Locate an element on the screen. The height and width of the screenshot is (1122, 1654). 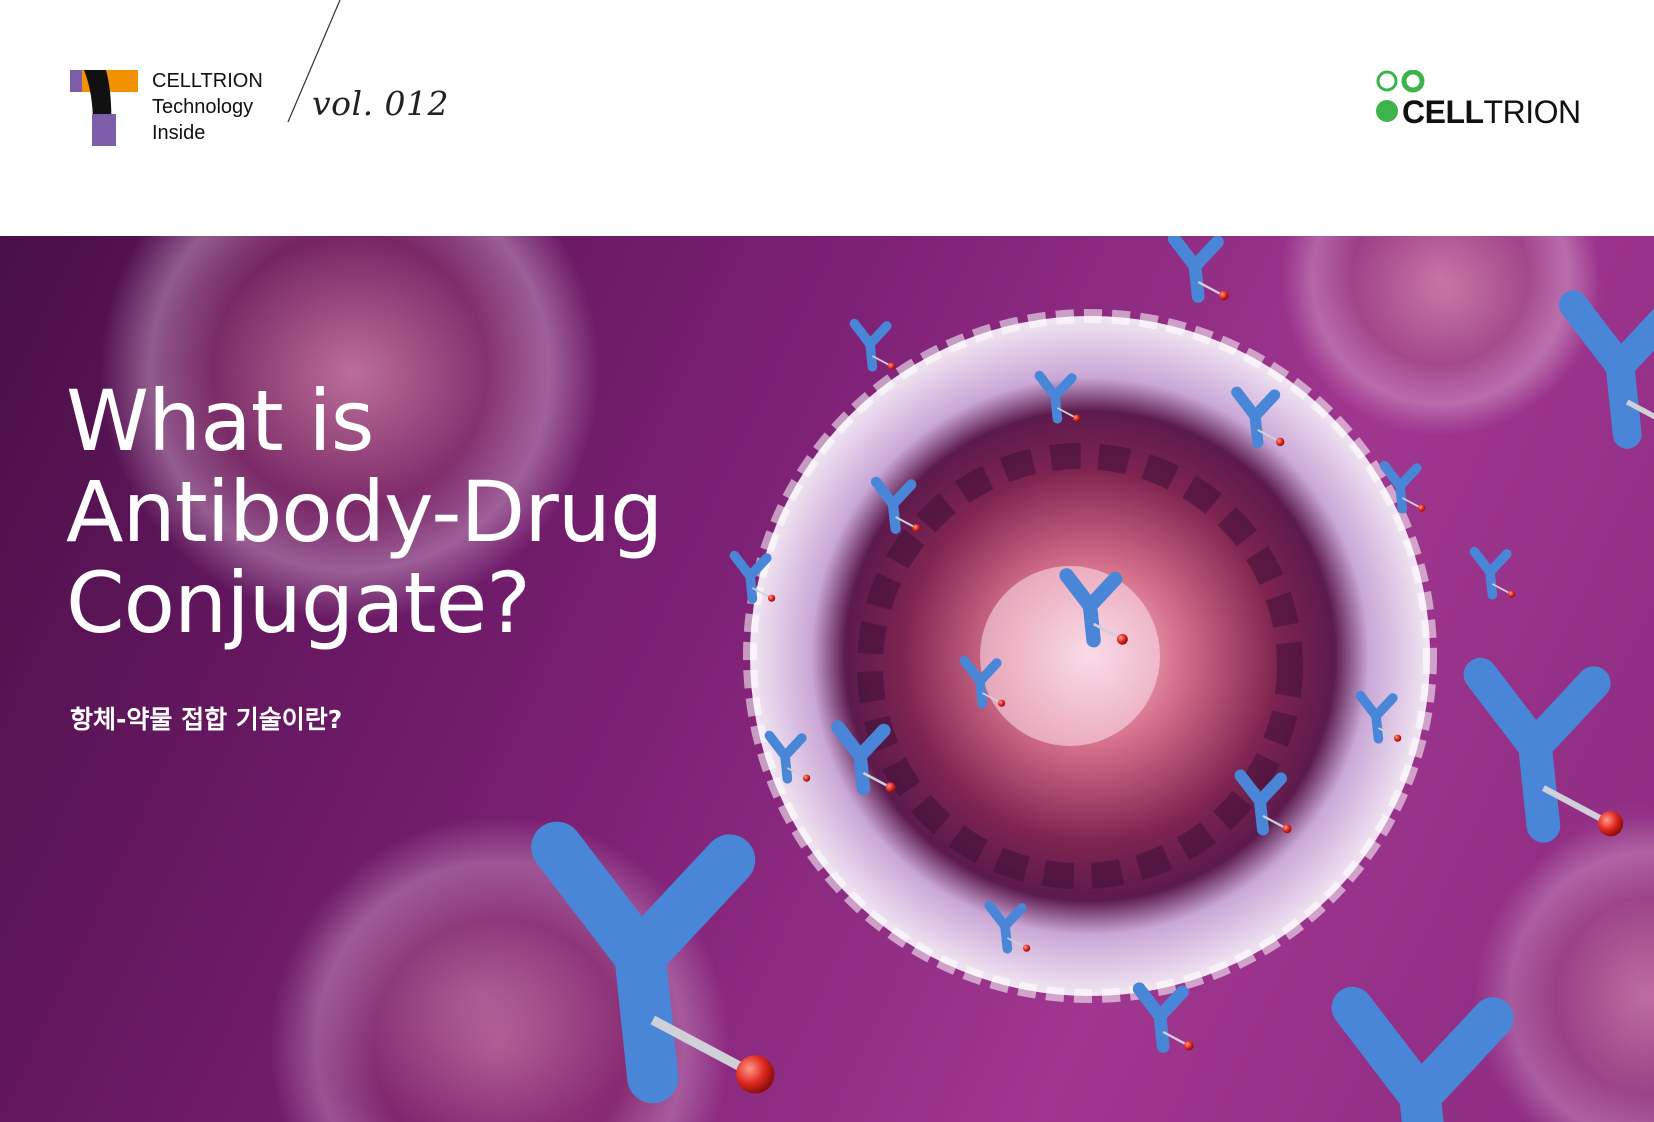
logo-line-3: Inside is located at coordinates (207, 133).